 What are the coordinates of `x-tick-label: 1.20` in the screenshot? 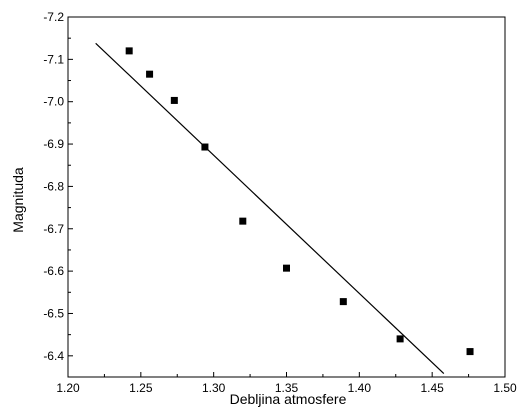 It's located at (68, 388).